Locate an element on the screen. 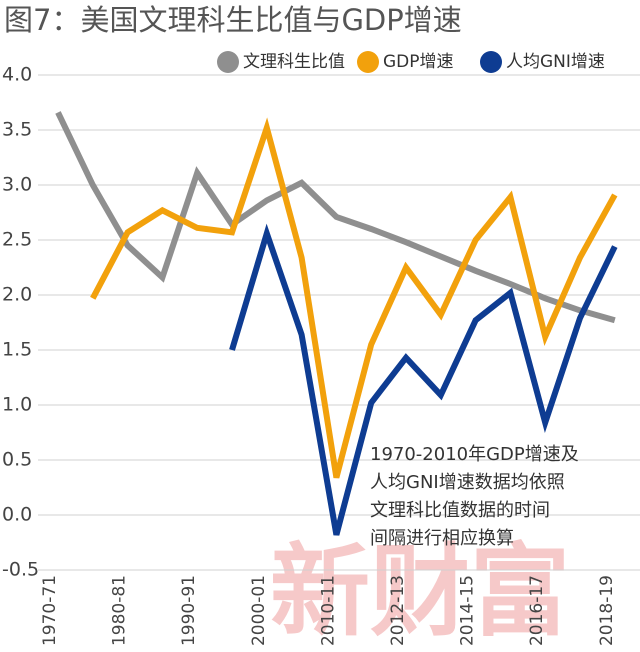 The width and height of the screenshot is (640, 652). y-tick-label: 4.0 is located at coordinates (17, 75).